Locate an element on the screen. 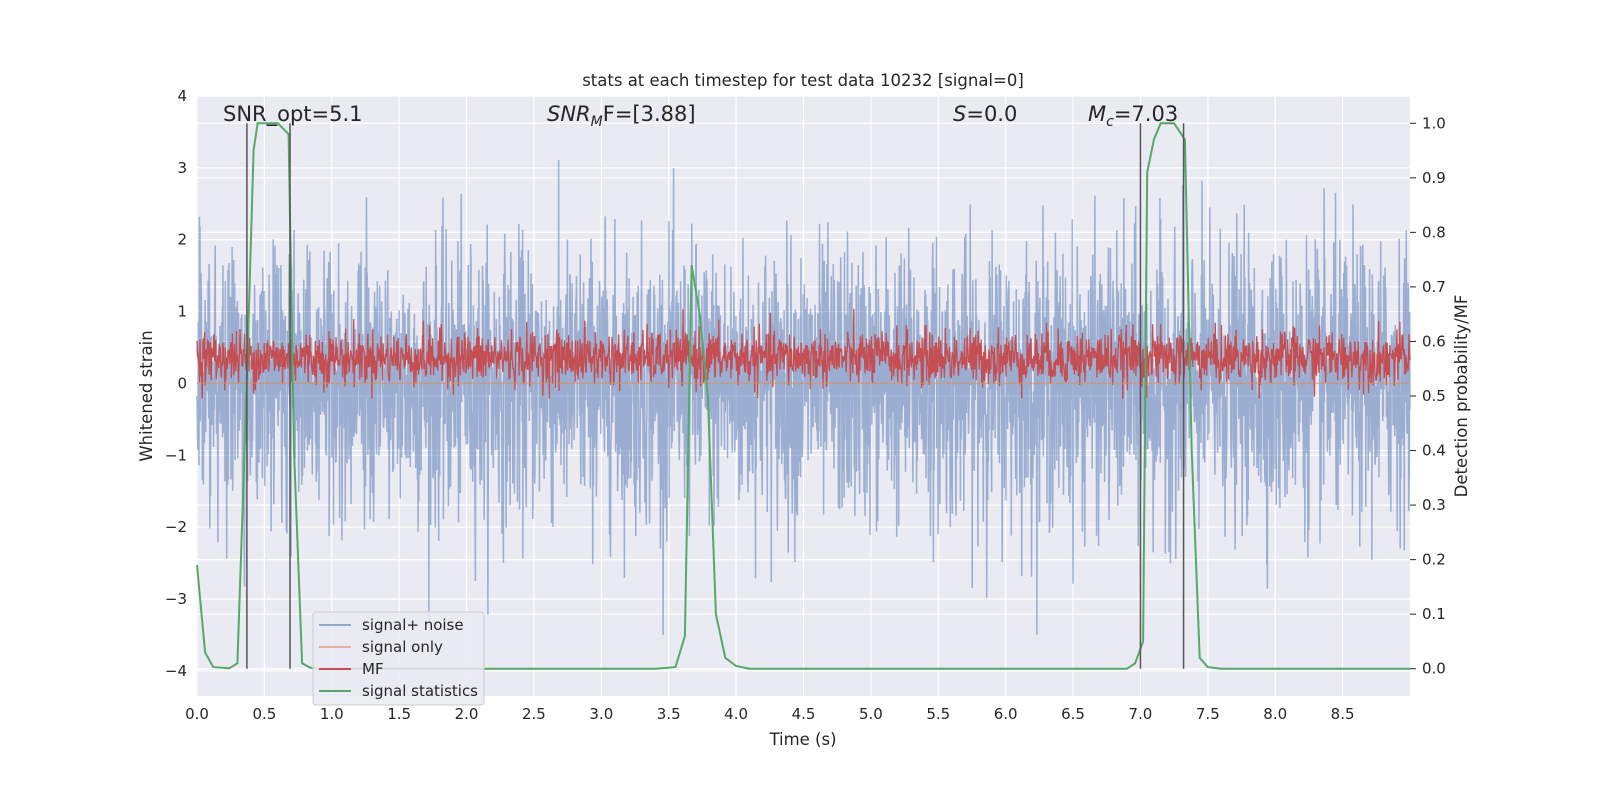 The height and width of the screenshot is (800, 1600). x-tick-label: 2.5 is located at coordinates (534, 714).